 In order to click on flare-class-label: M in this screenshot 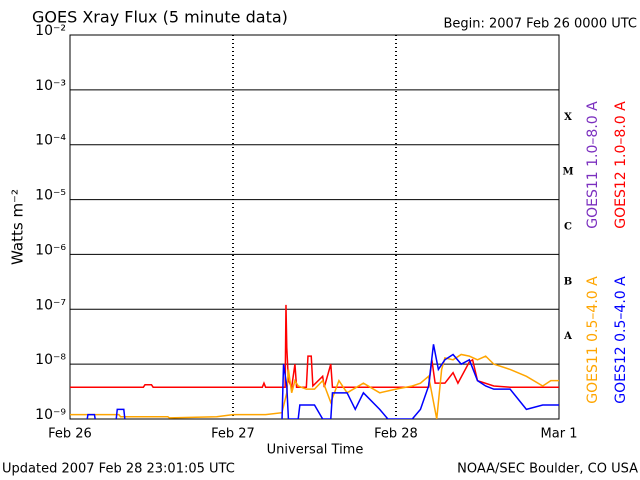, I will do `click(567, 172)`.